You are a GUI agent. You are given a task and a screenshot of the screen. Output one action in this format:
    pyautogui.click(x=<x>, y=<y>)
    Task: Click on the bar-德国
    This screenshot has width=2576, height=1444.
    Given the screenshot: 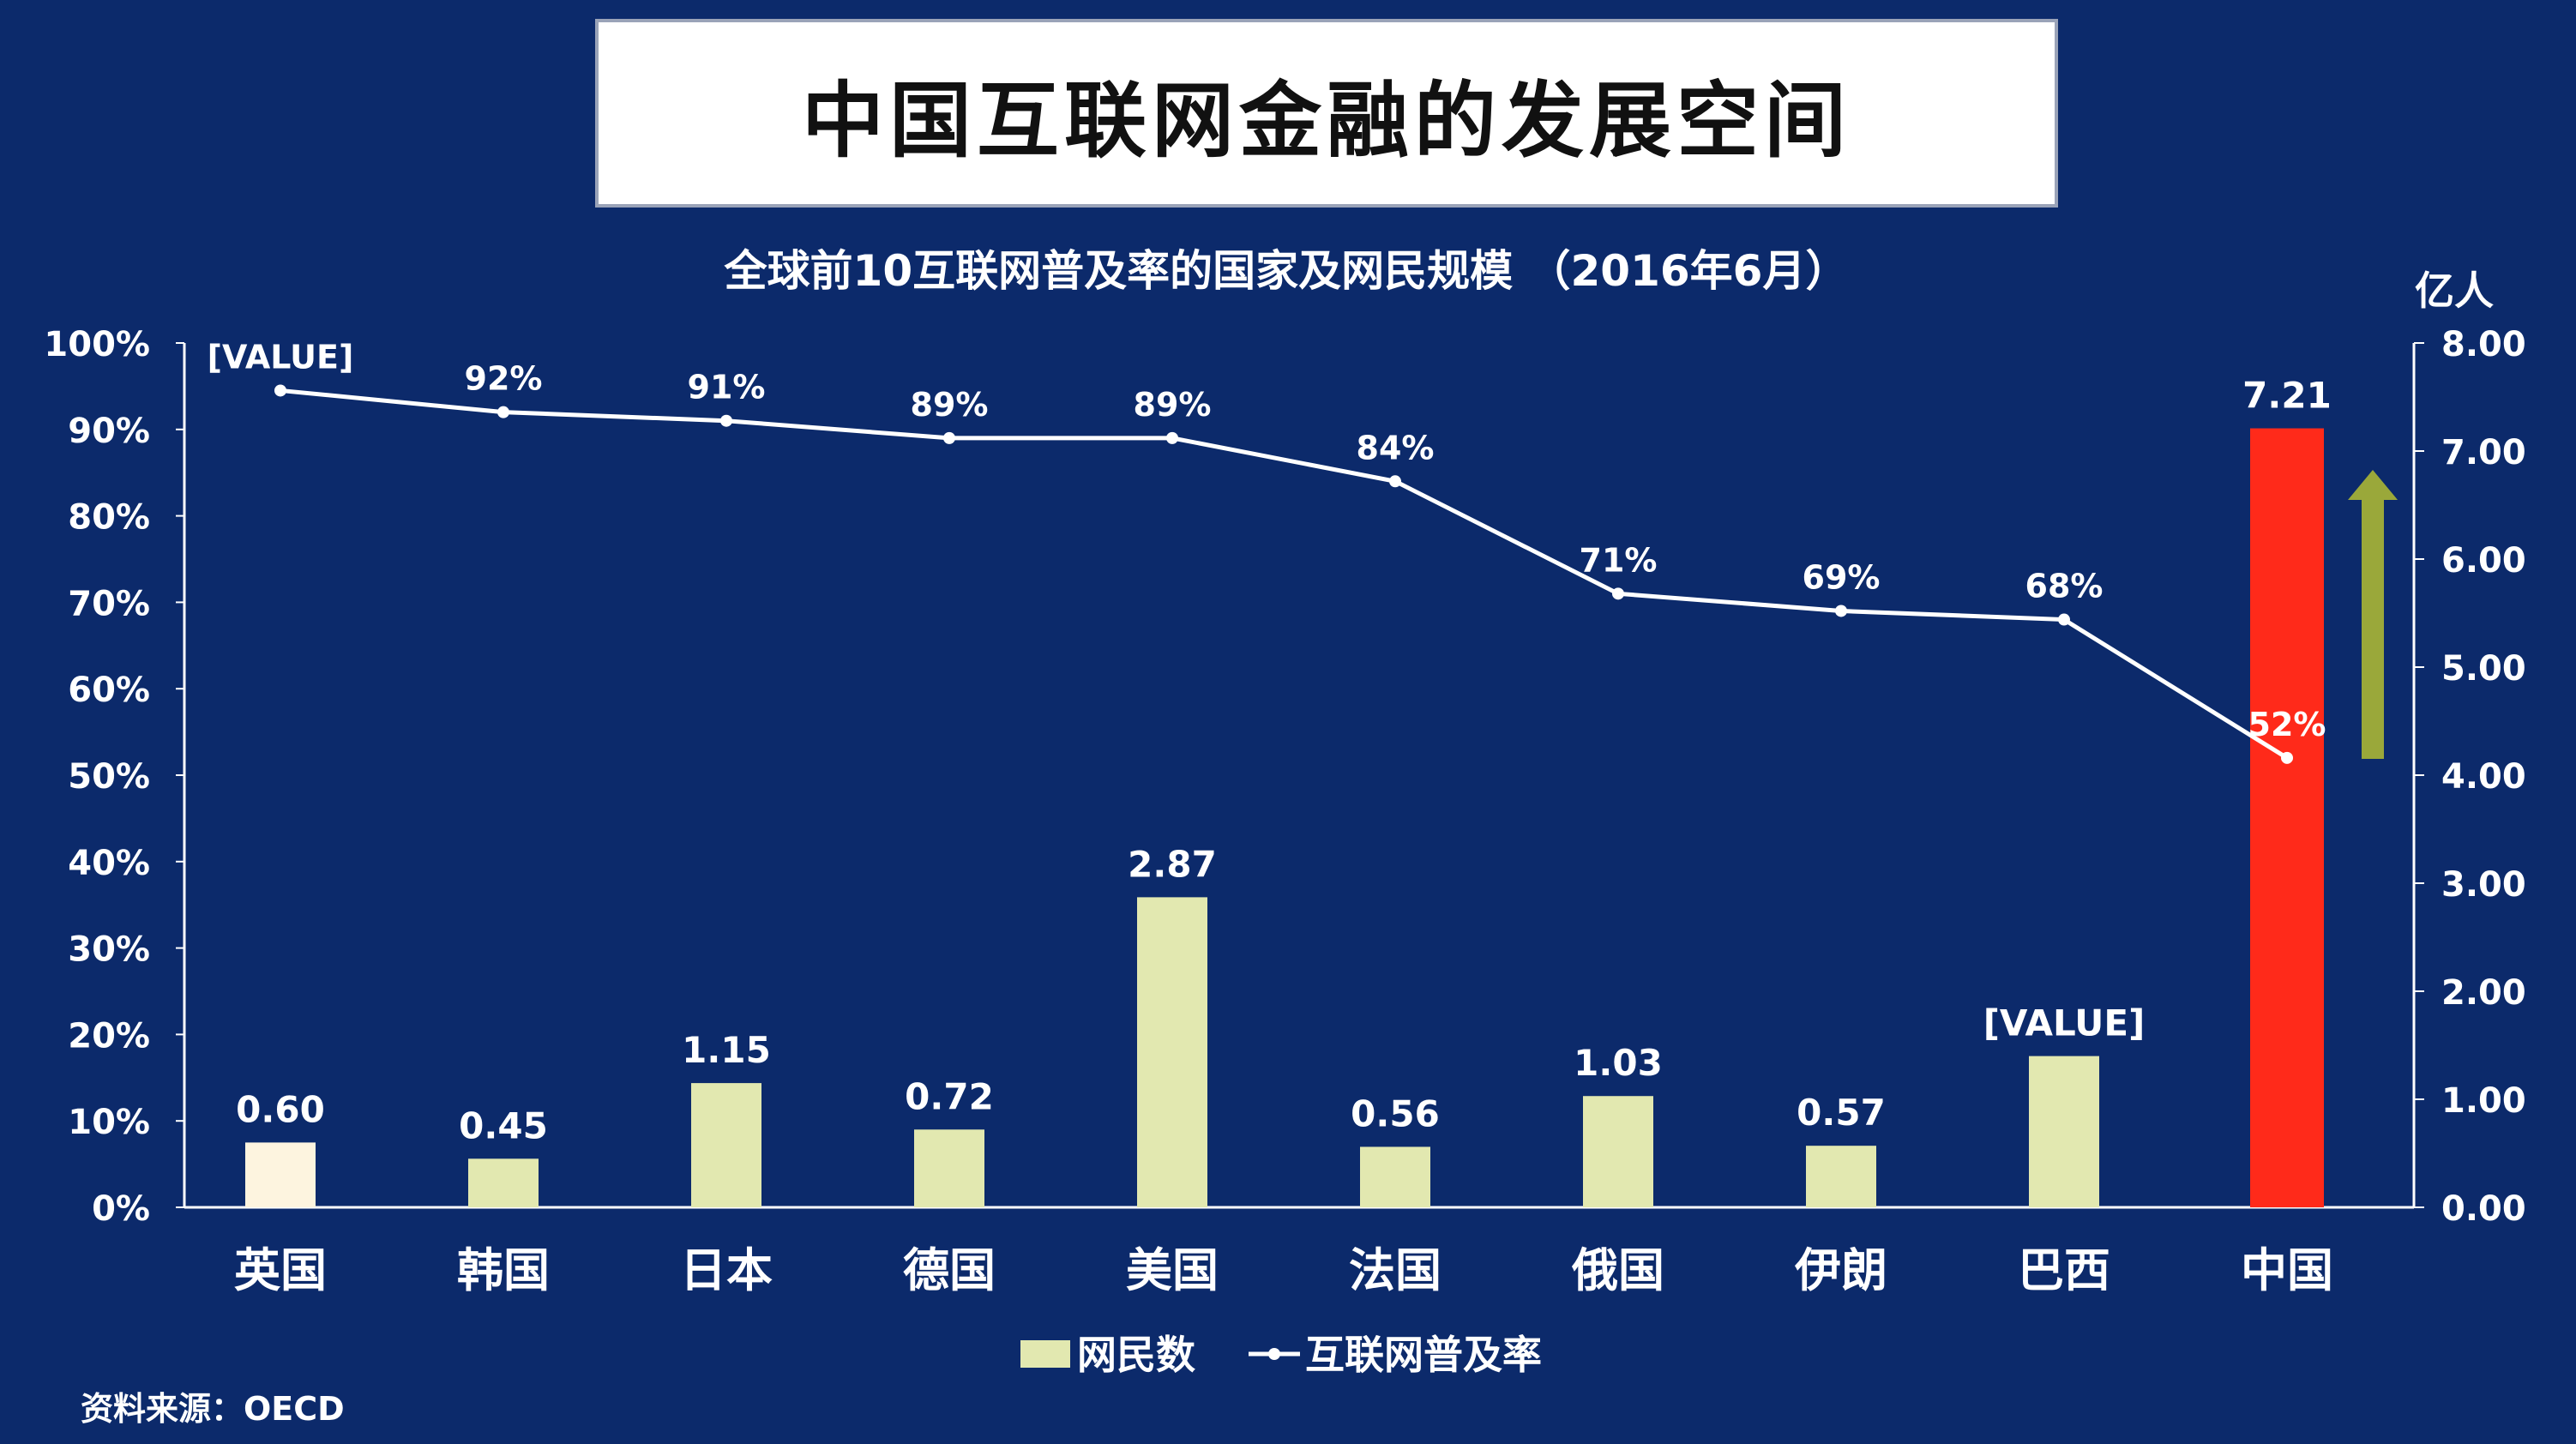 What is the action you would take?
    pyautogui.click(x=949, y=1168)
    